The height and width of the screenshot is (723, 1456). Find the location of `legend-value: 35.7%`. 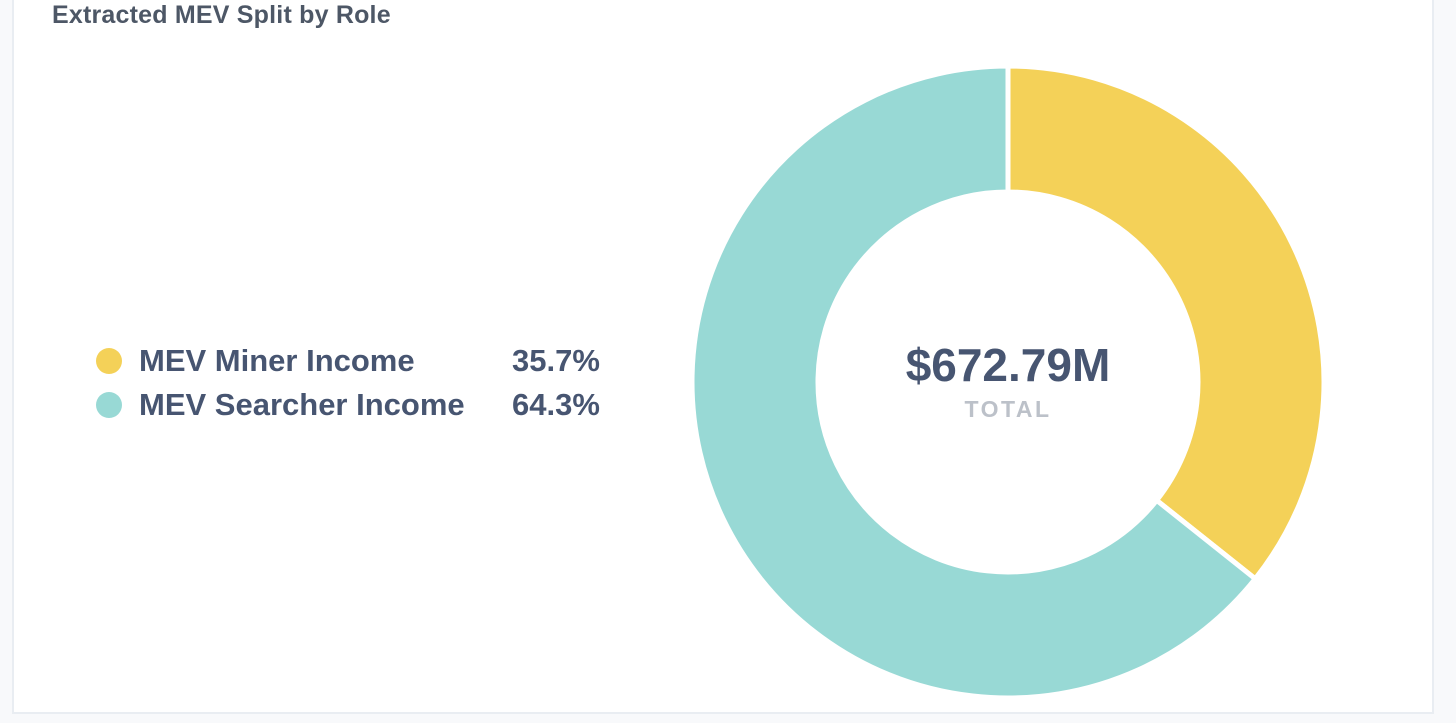

legend-value: 35.7% is located at coordinates (556, 360).